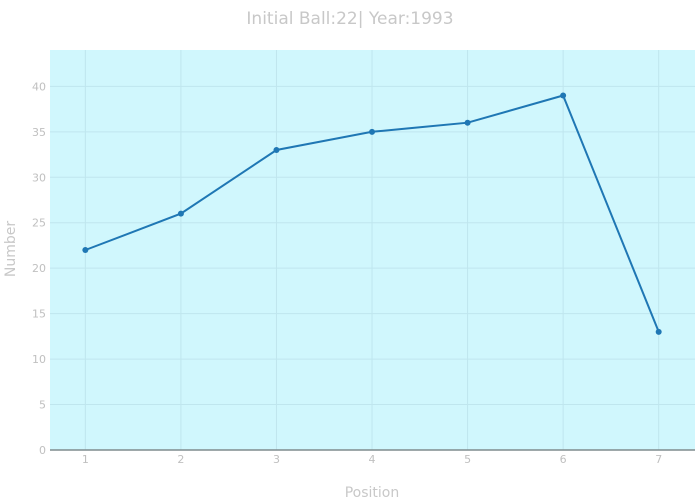 The image size is (700, 500). I want to click on y-tick-label: 40, so click(39, 86).